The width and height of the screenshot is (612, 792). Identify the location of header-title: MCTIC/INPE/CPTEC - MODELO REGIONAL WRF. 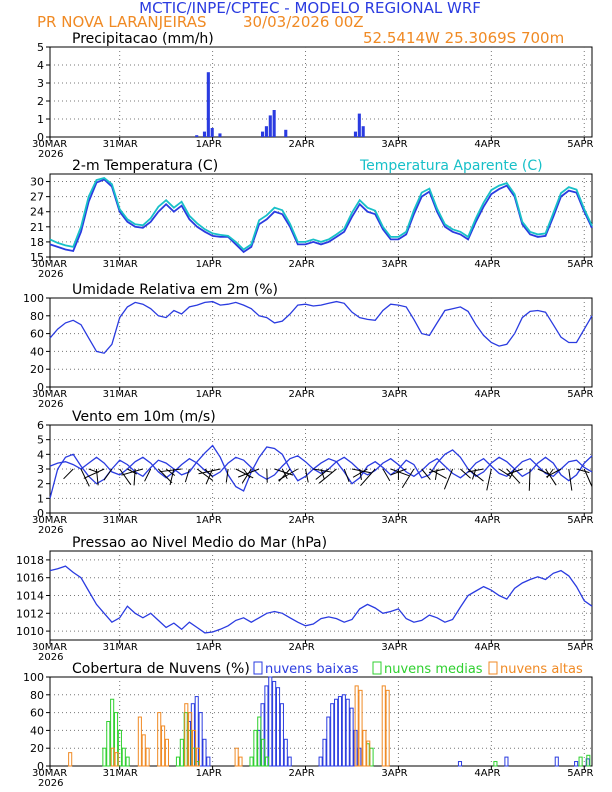
(310, 8).